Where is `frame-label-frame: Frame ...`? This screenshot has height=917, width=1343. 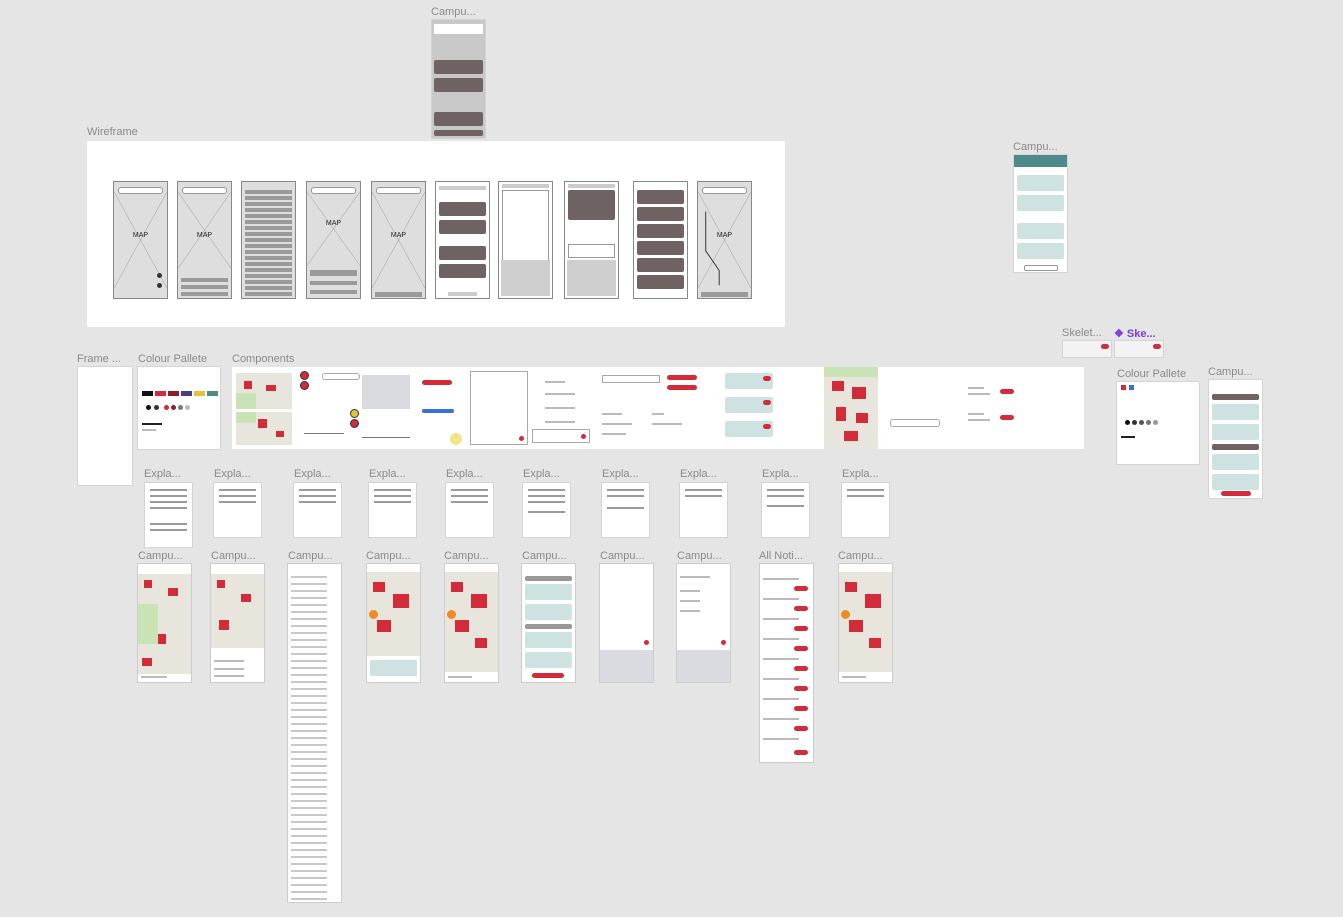
frame-label-frame: Frame ... is located at coordinates (99, 359).